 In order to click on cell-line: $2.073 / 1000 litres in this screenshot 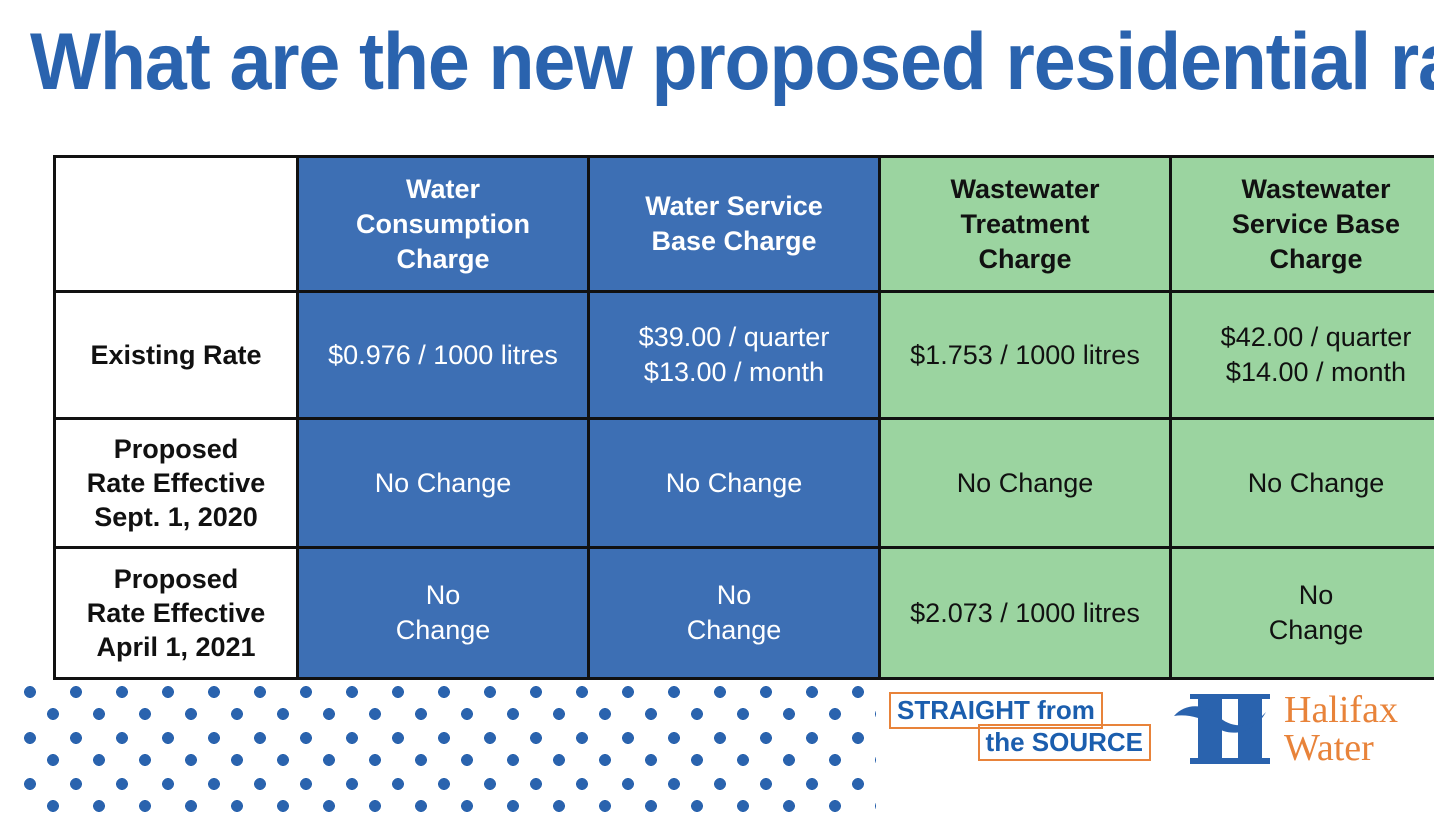, I will do `click(1025, 612)`.